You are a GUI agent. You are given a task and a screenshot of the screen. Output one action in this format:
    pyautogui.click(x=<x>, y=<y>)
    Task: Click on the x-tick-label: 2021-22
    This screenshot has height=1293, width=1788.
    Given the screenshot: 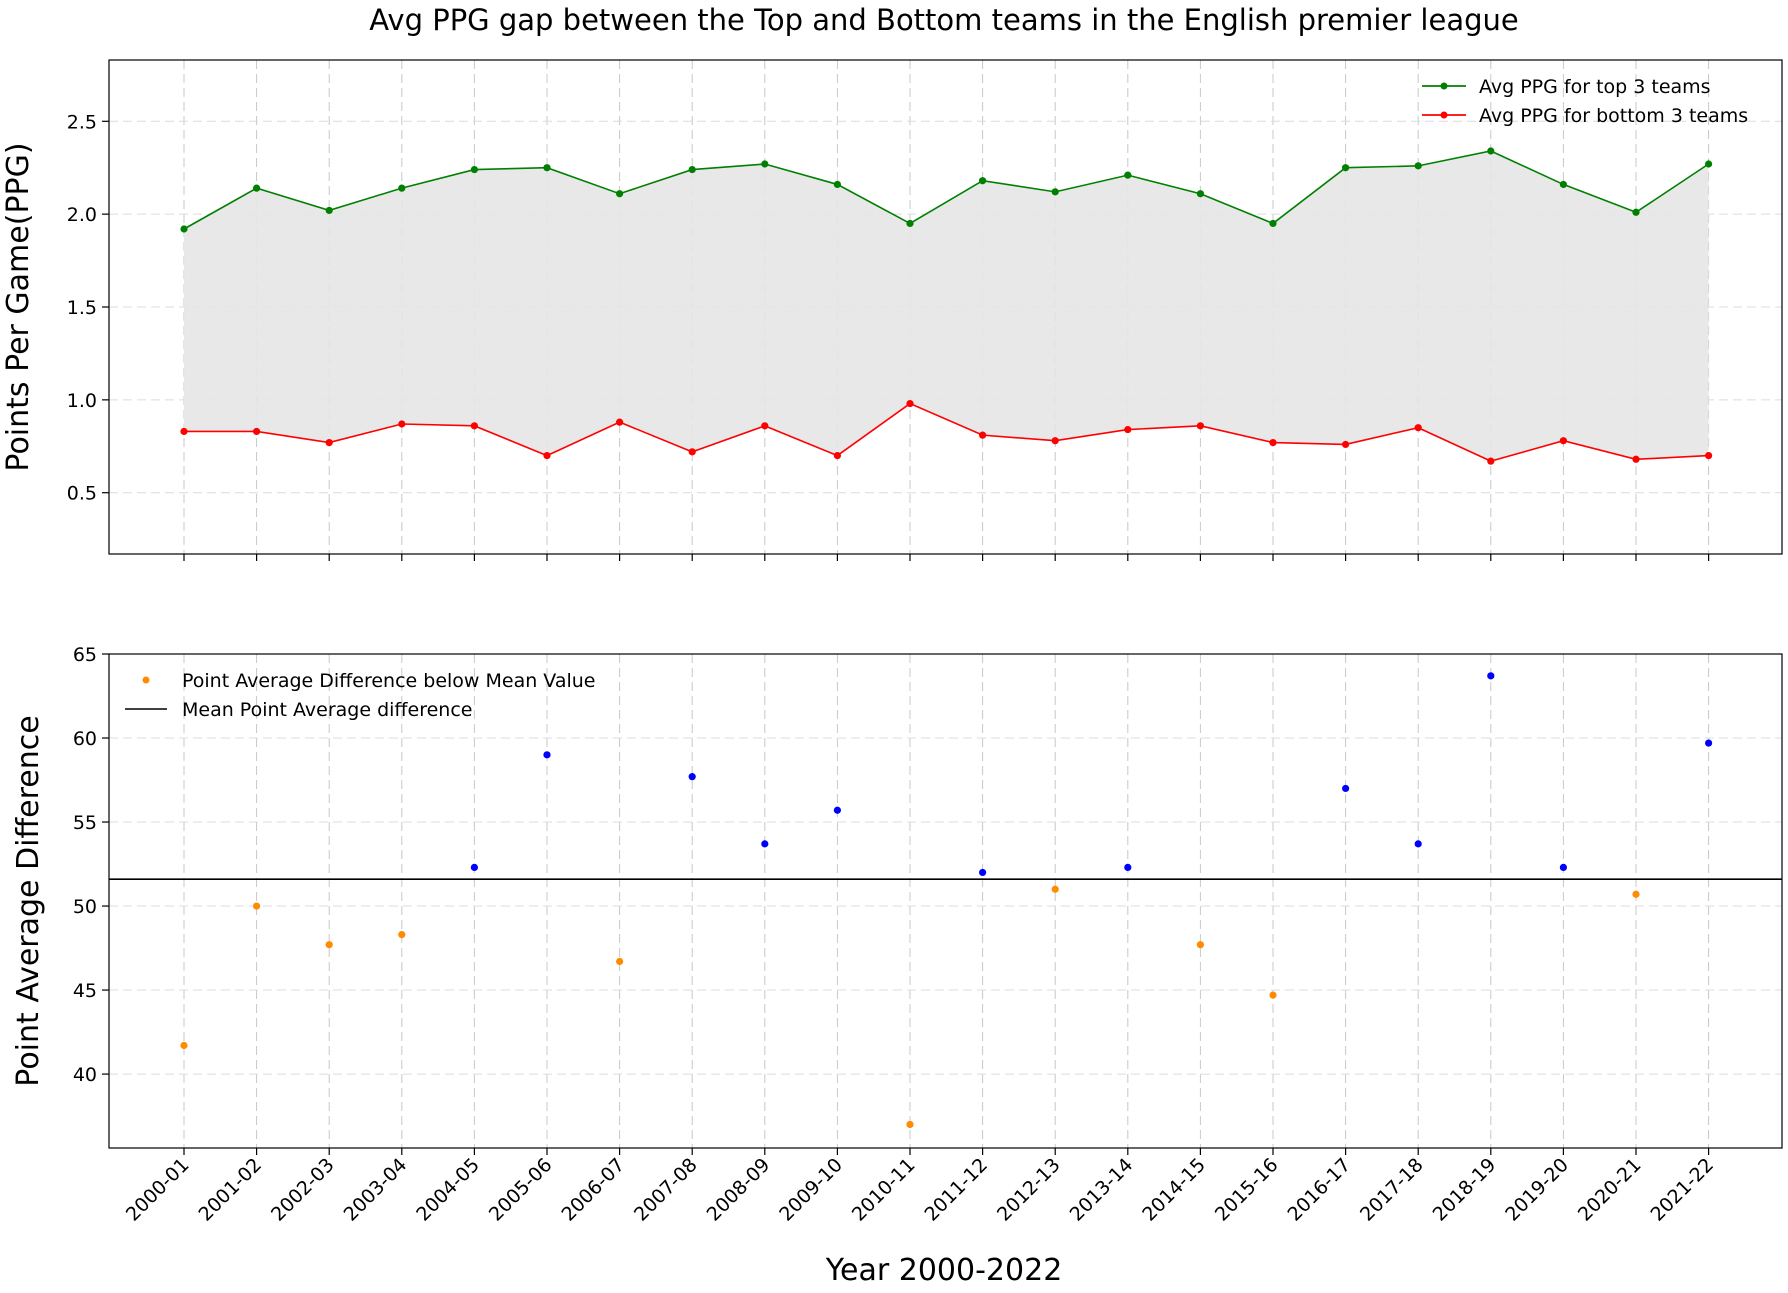 What is the action you would take?
    pyautogui.click(x=1682, y=1190)
    